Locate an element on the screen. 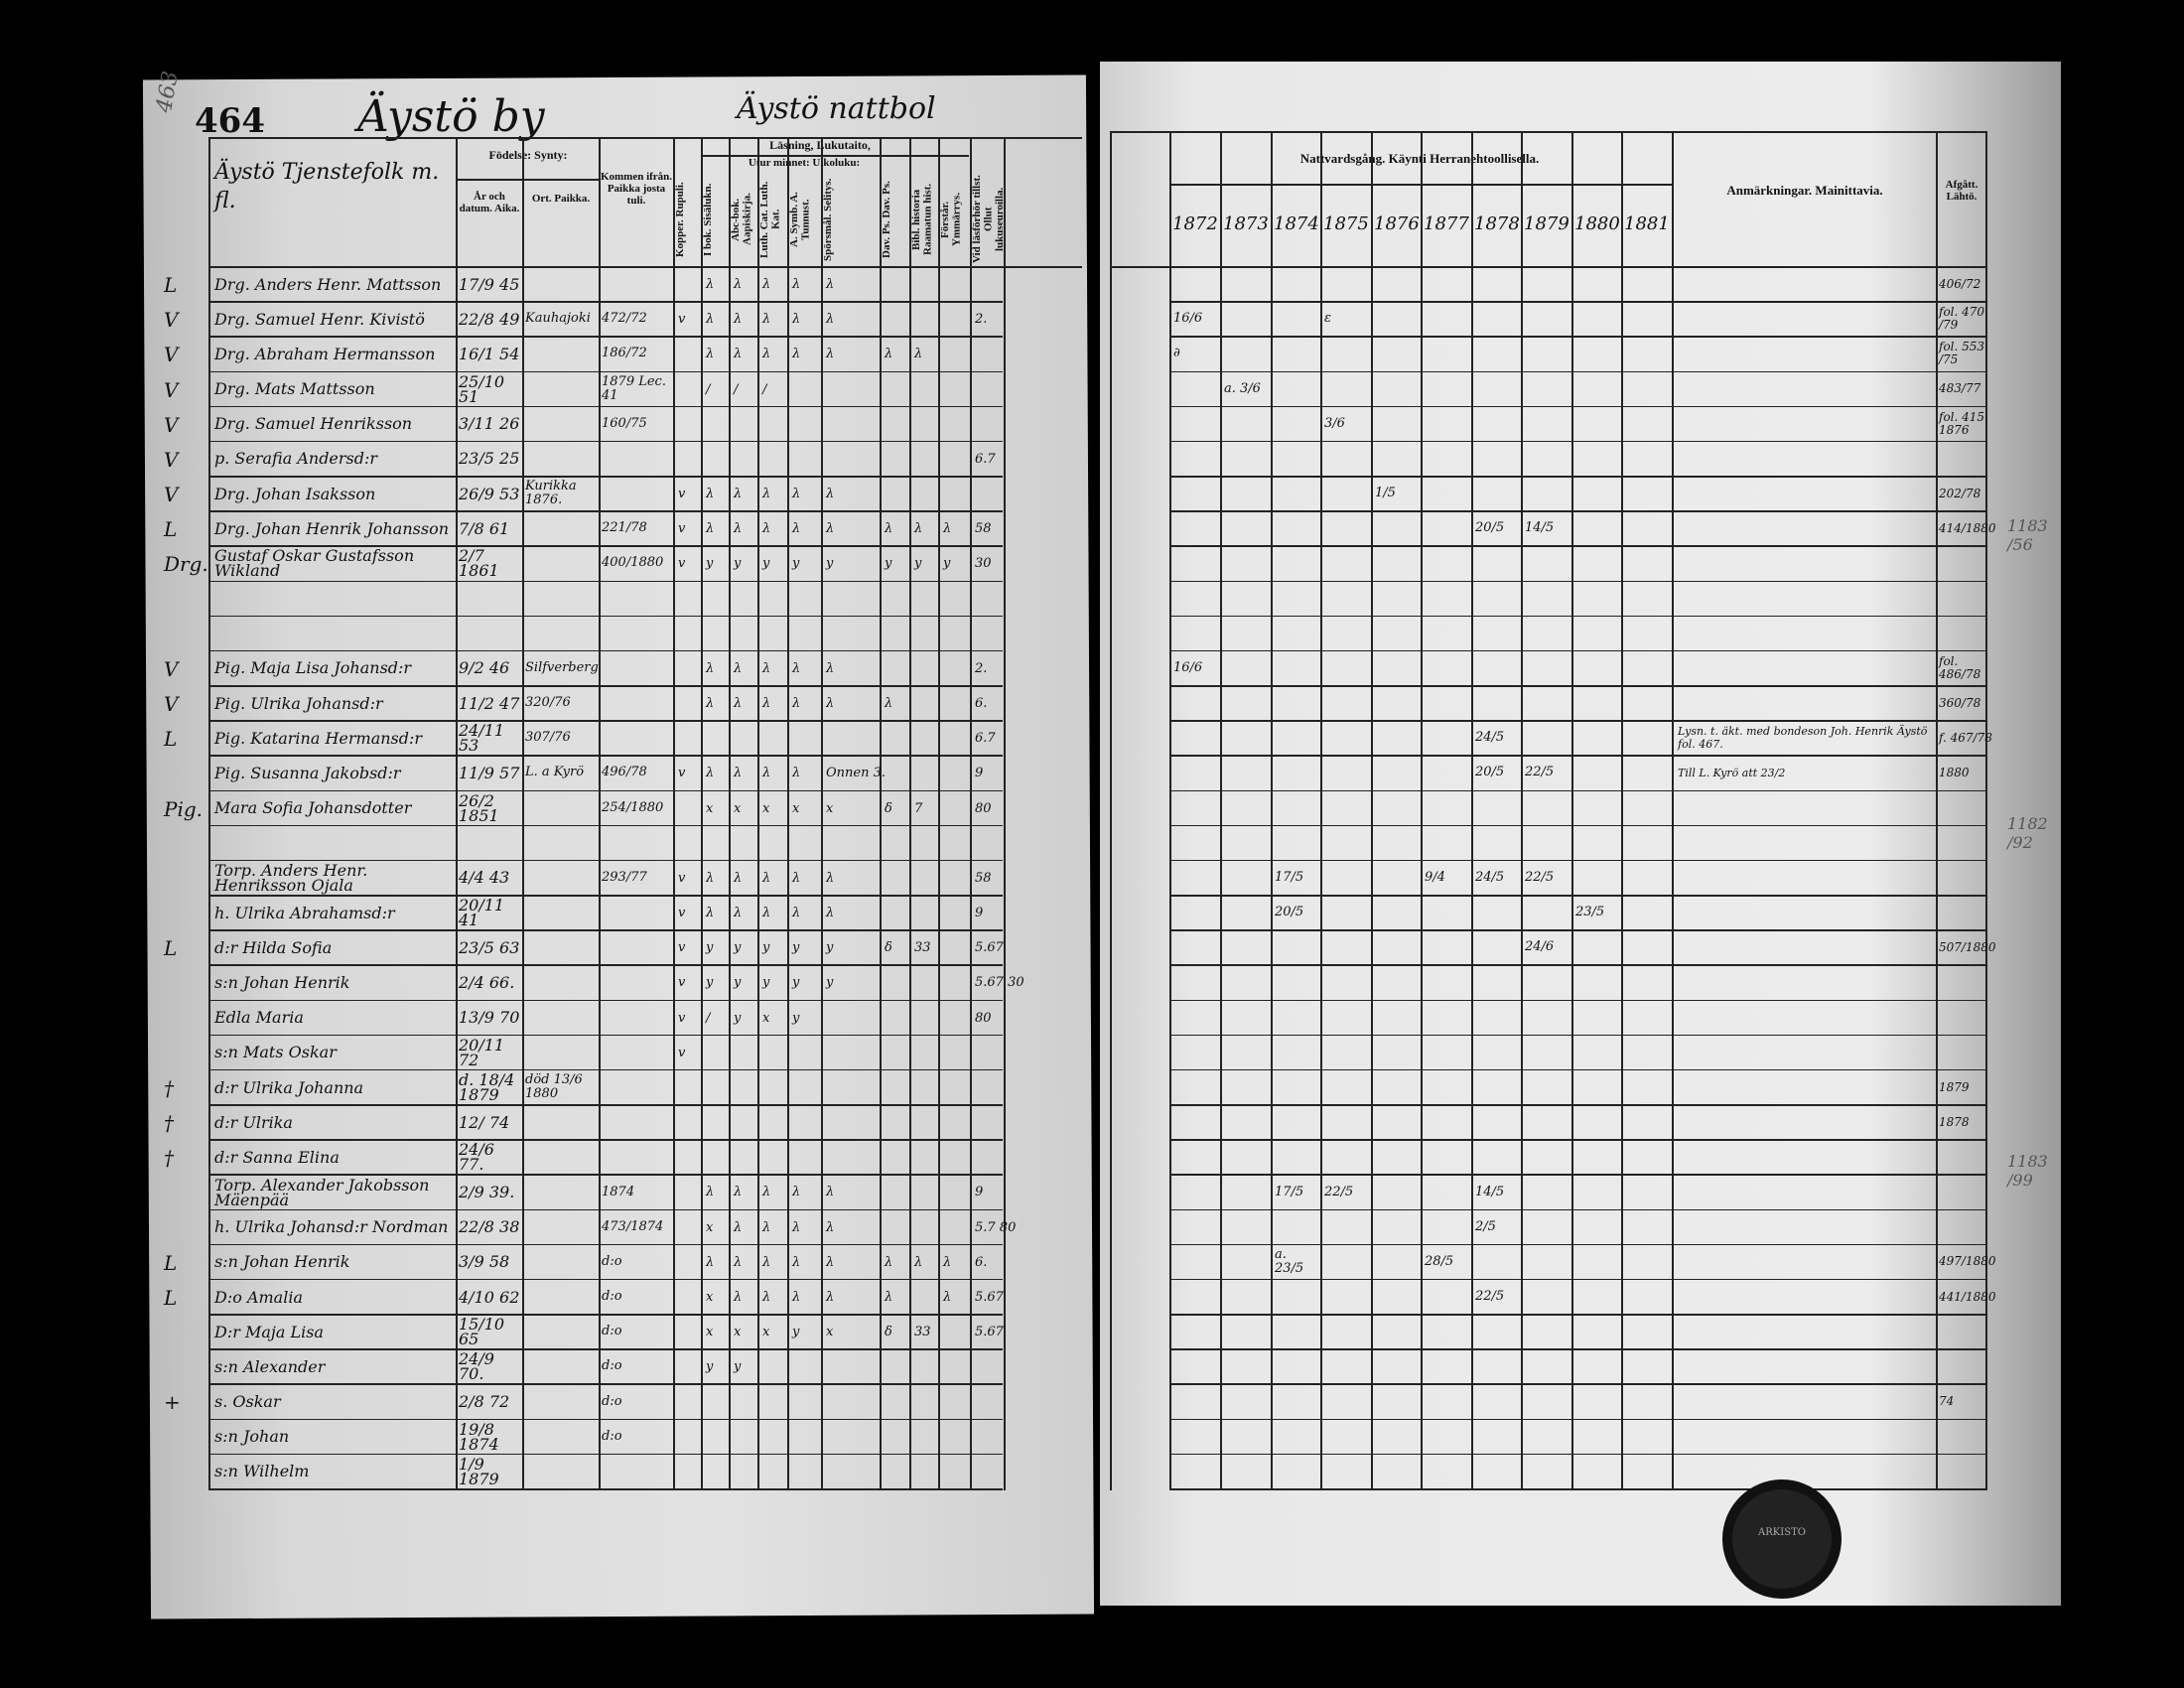  birth-date-header: År och datum. Aika. is located at coordinates (489, 203).